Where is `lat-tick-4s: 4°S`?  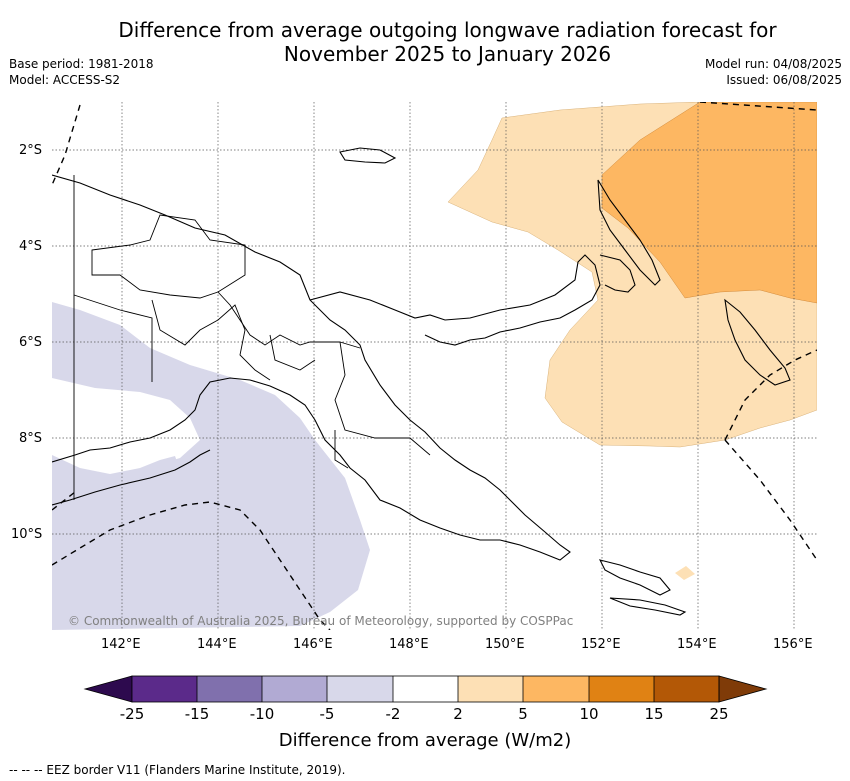 lat-tick-4s: 4°S is located at coordinates (31, 246).